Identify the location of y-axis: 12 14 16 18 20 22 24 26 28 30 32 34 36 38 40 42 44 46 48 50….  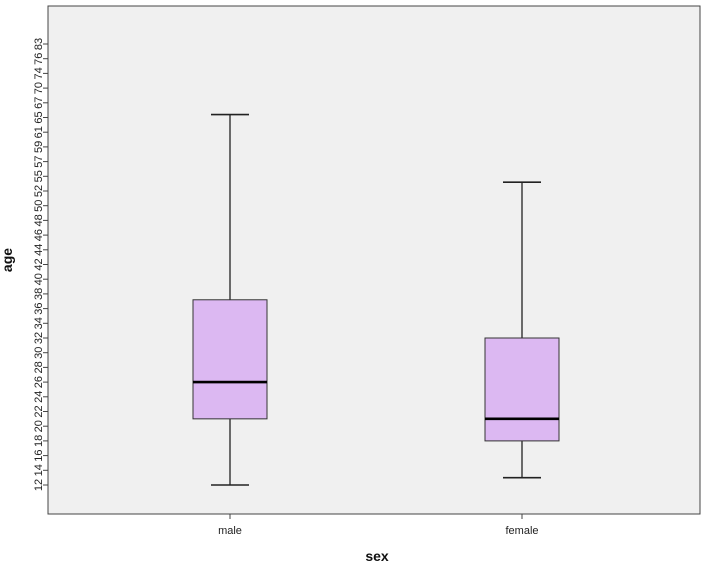
(40, 264).